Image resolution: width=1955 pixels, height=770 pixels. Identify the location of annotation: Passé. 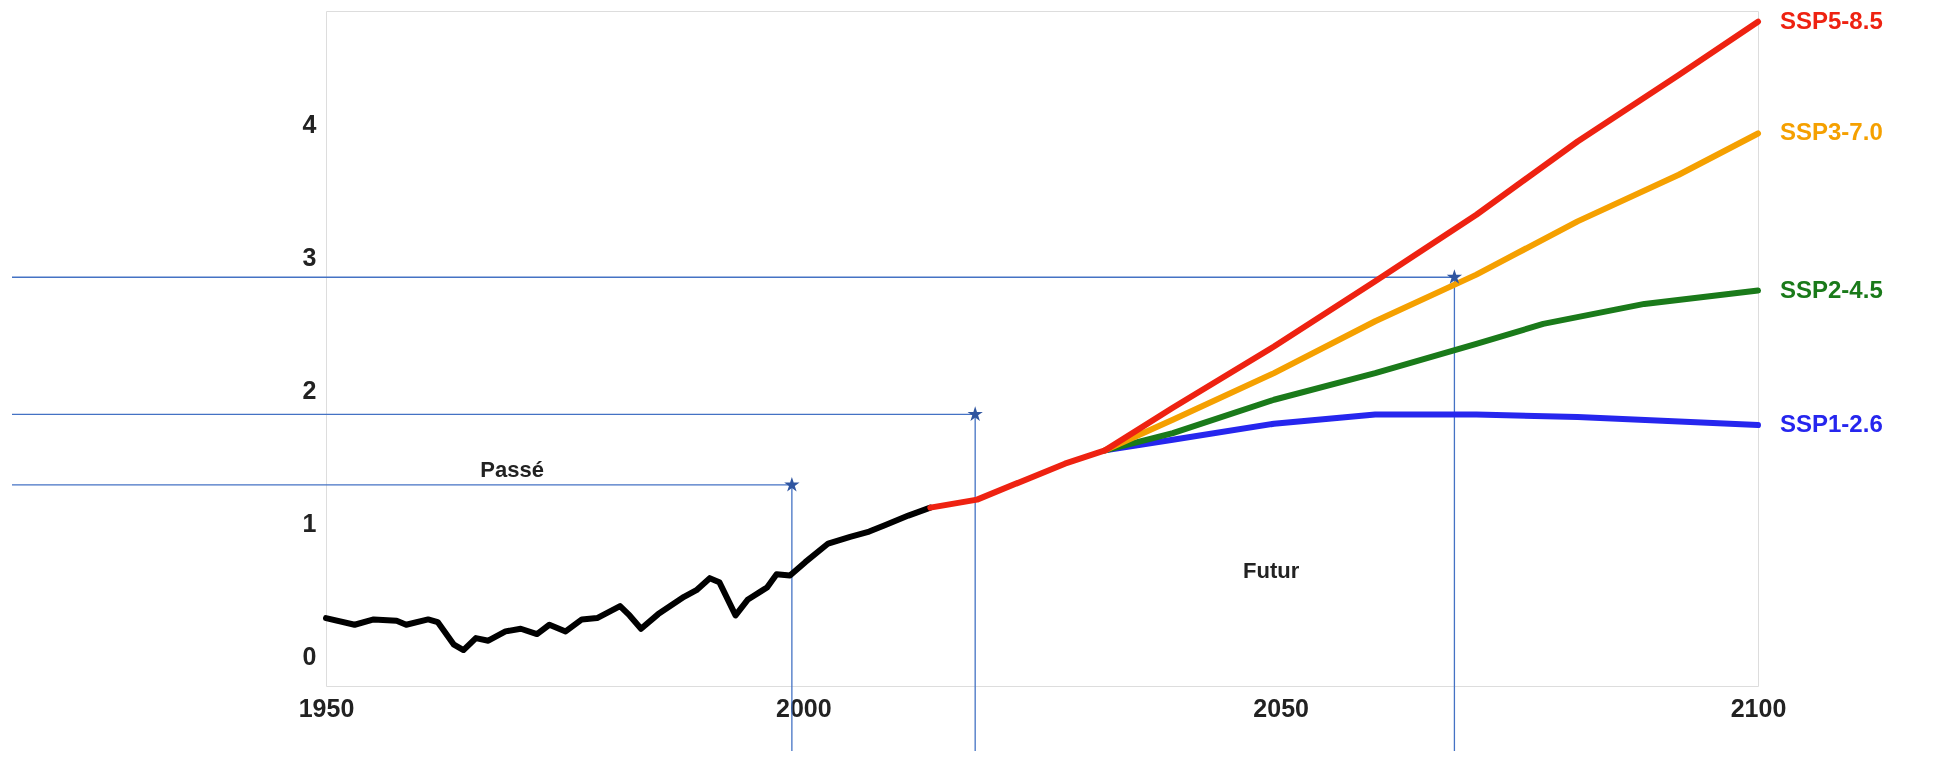
(512, 469).